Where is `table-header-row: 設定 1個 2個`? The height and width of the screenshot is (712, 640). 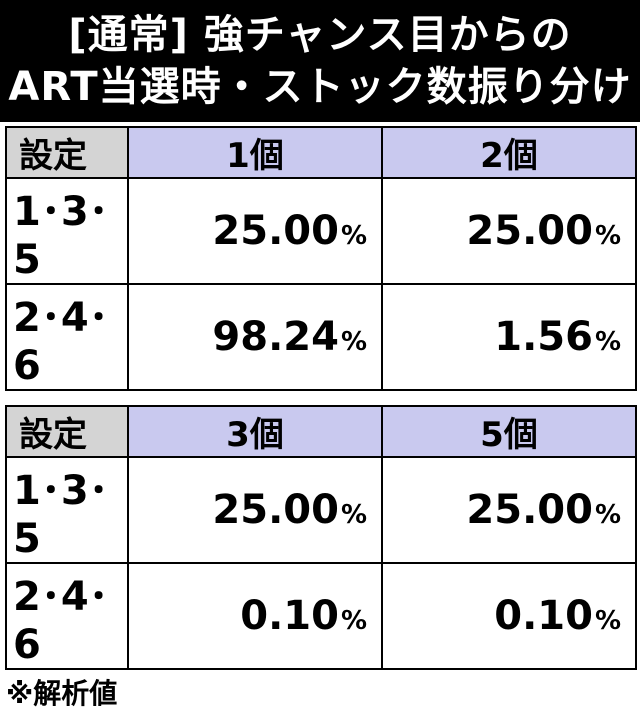
table-header-row: 設定 1個 2個 is located at coordinates (321, 152).